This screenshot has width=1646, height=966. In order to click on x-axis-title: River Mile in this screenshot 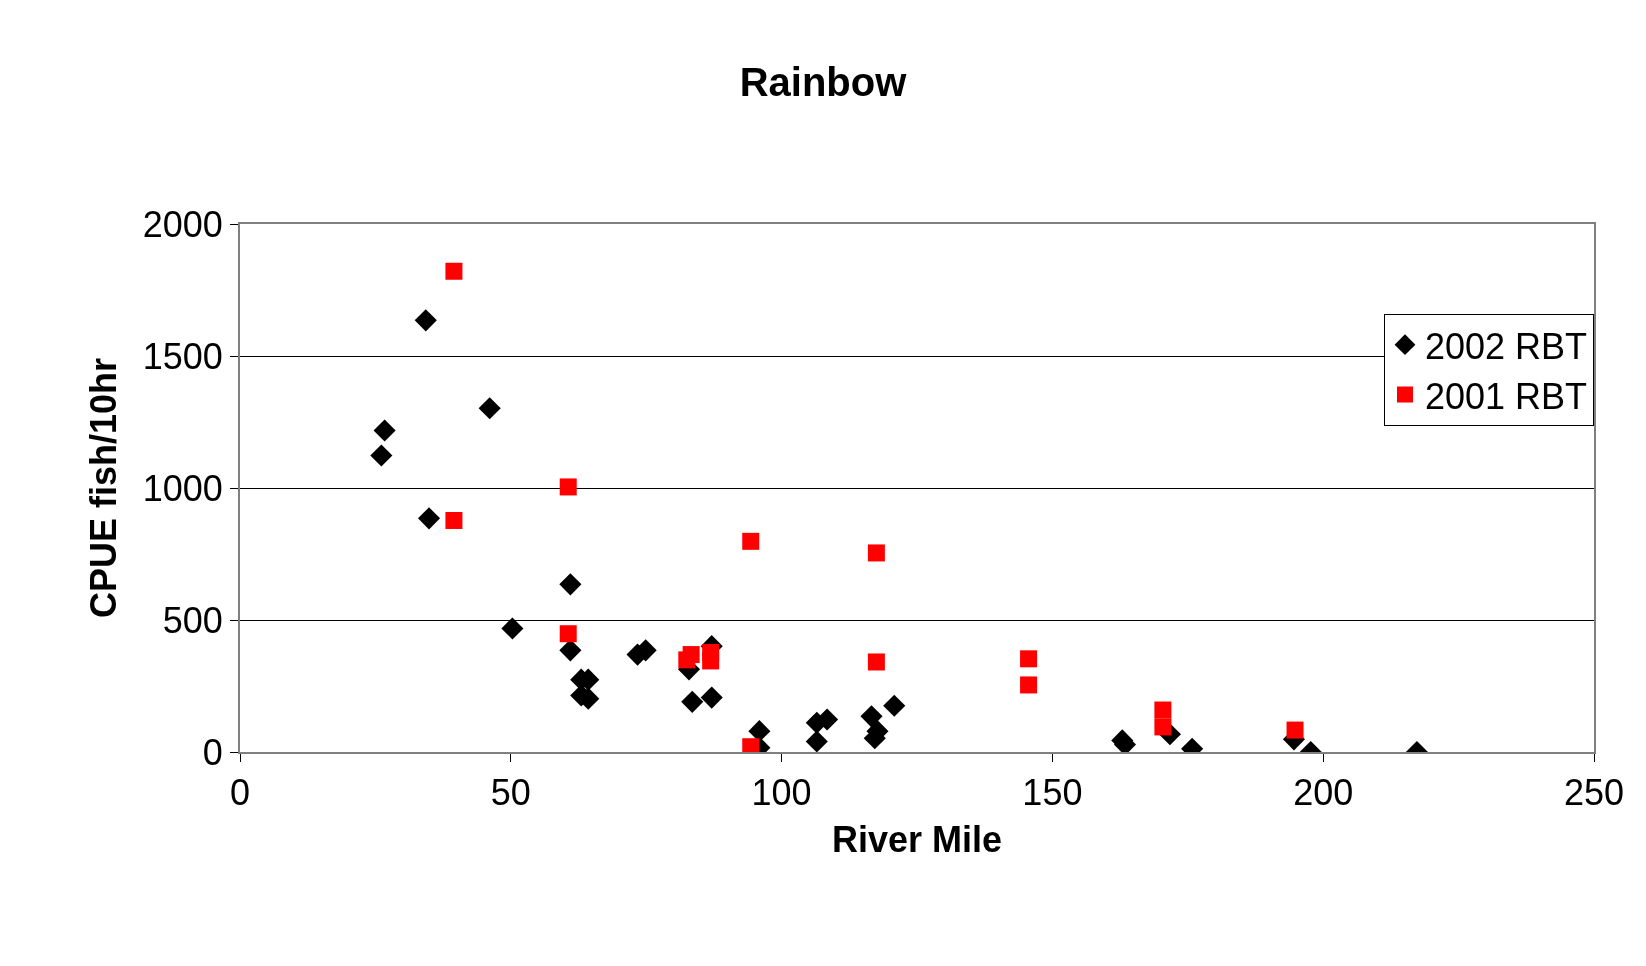, I will do `click(917, 840)`.